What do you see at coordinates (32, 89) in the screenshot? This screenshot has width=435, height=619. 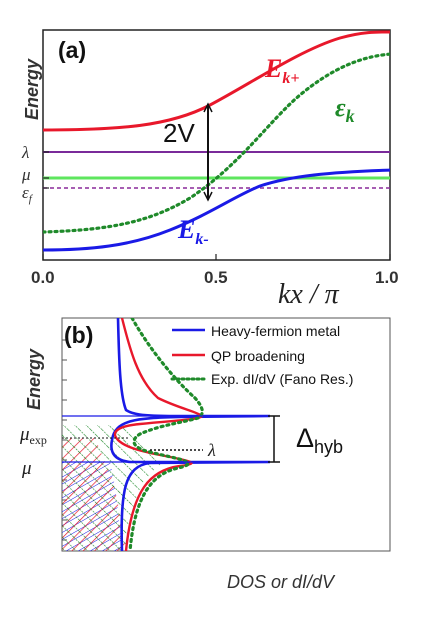 I see `a-energy-axis-label: Energy` at bounding box center [32, 89].